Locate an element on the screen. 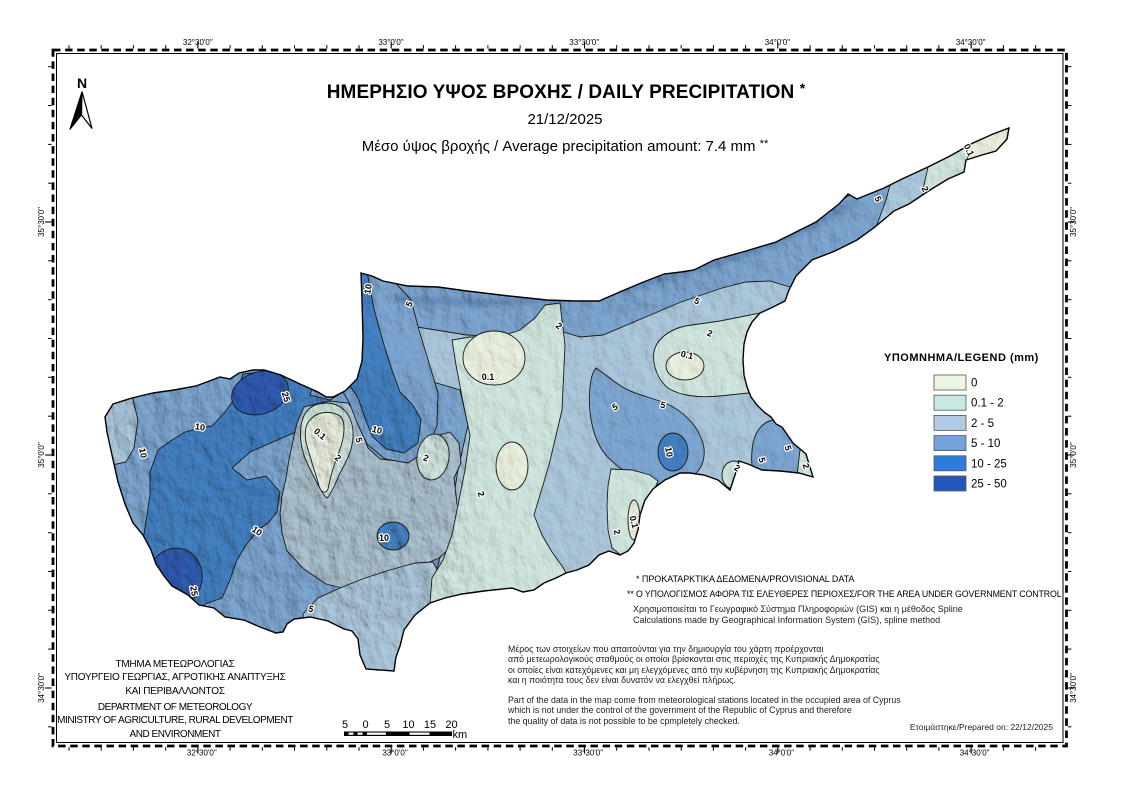 Image resolution: width=1122 pixels, height=794 pixels. svg-text: 15 is located at coordinates (430, 725).